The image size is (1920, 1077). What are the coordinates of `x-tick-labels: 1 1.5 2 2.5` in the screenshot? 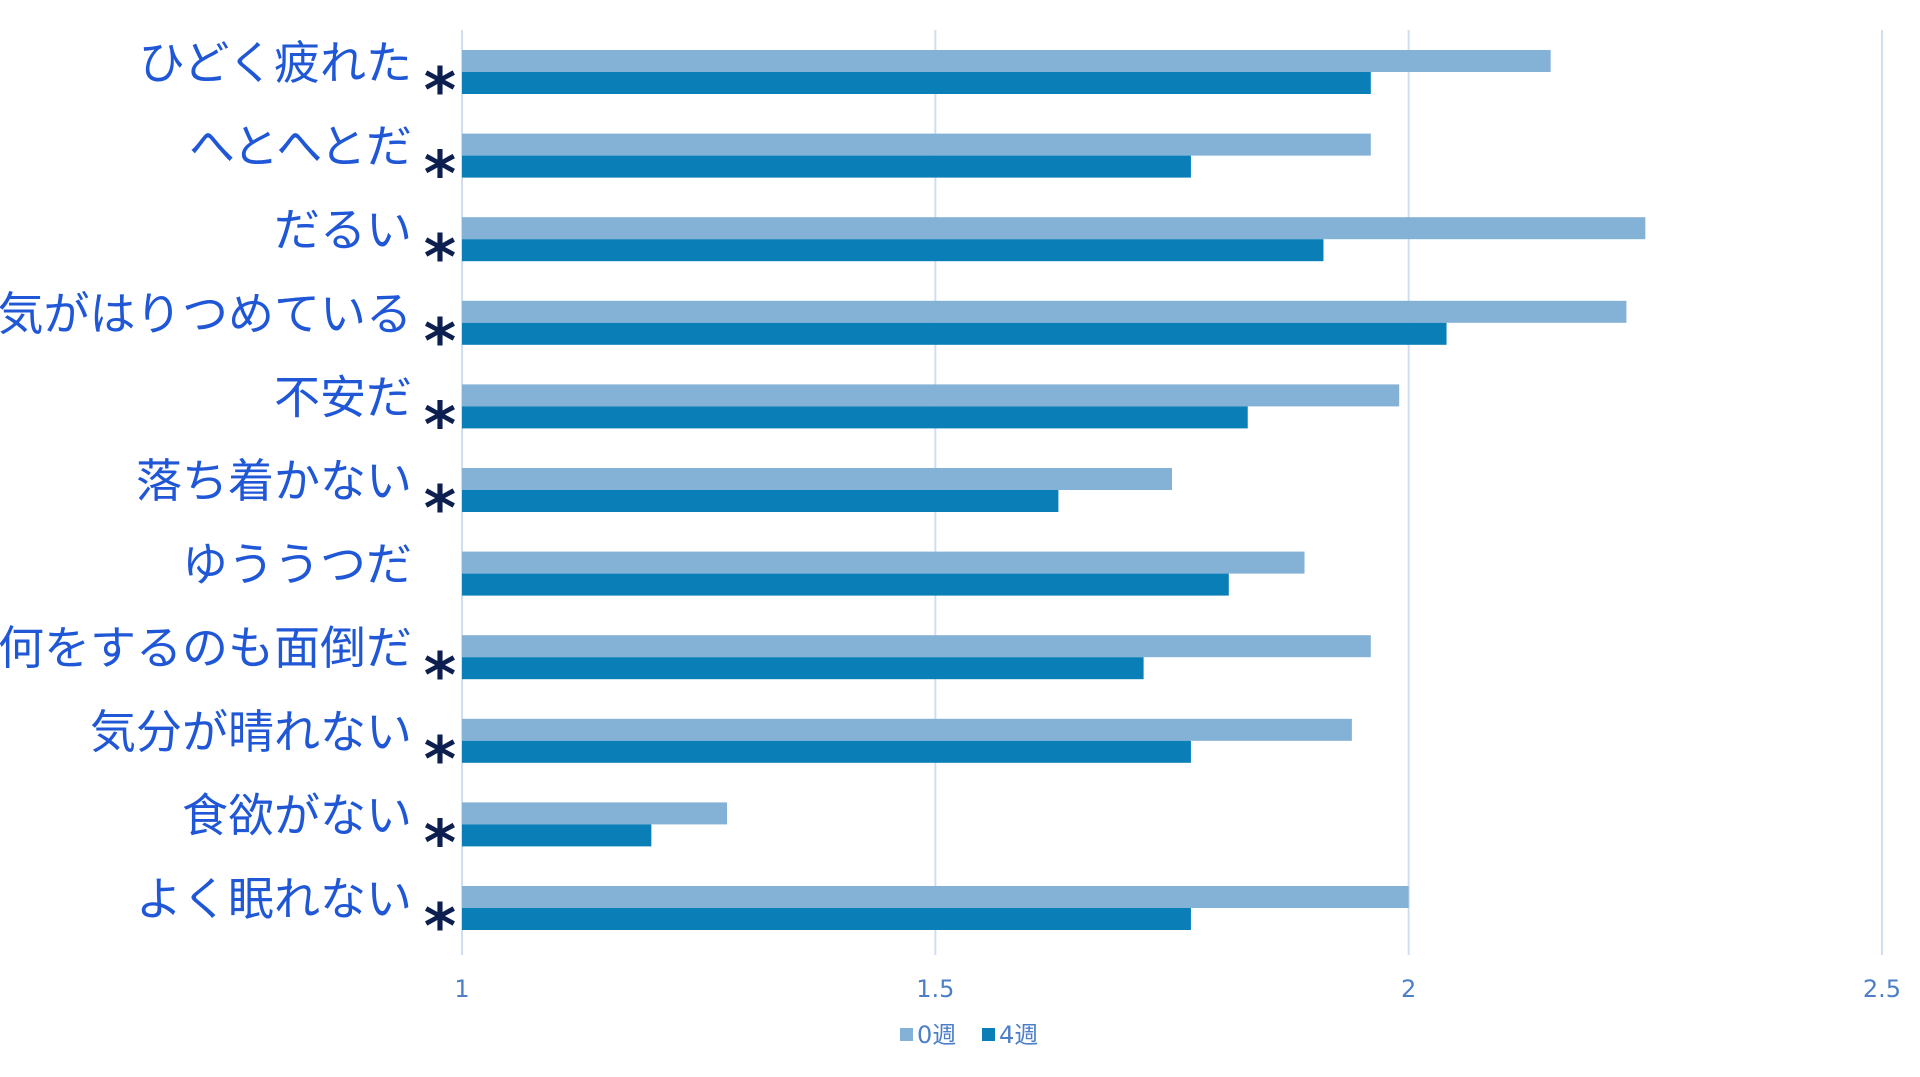 It's located at (1177, 989).